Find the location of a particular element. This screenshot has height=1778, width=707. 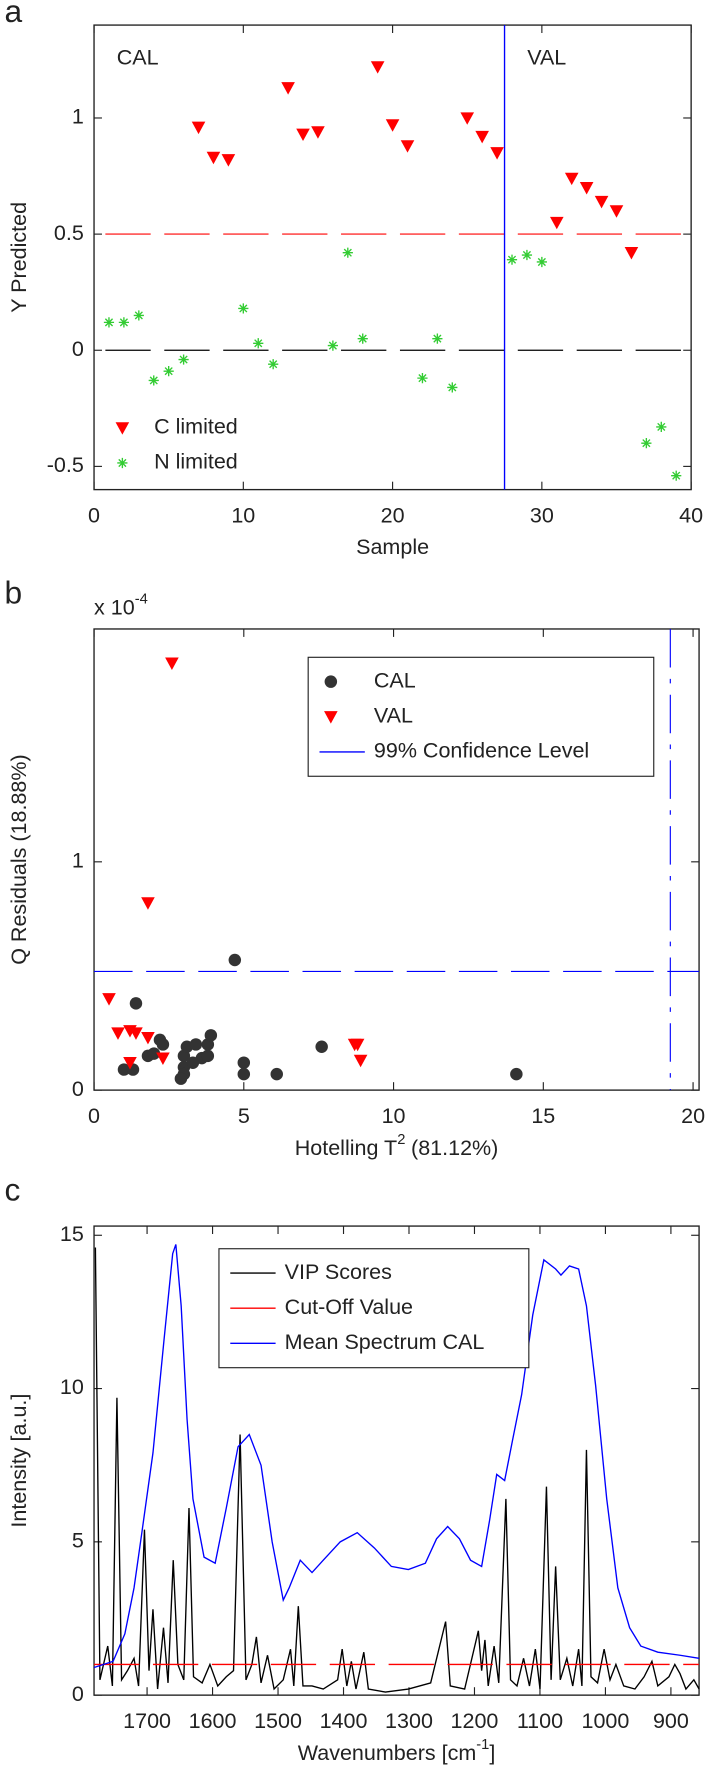

label-text: Wavenumbers [cm is located at coordinates (387, 1753).